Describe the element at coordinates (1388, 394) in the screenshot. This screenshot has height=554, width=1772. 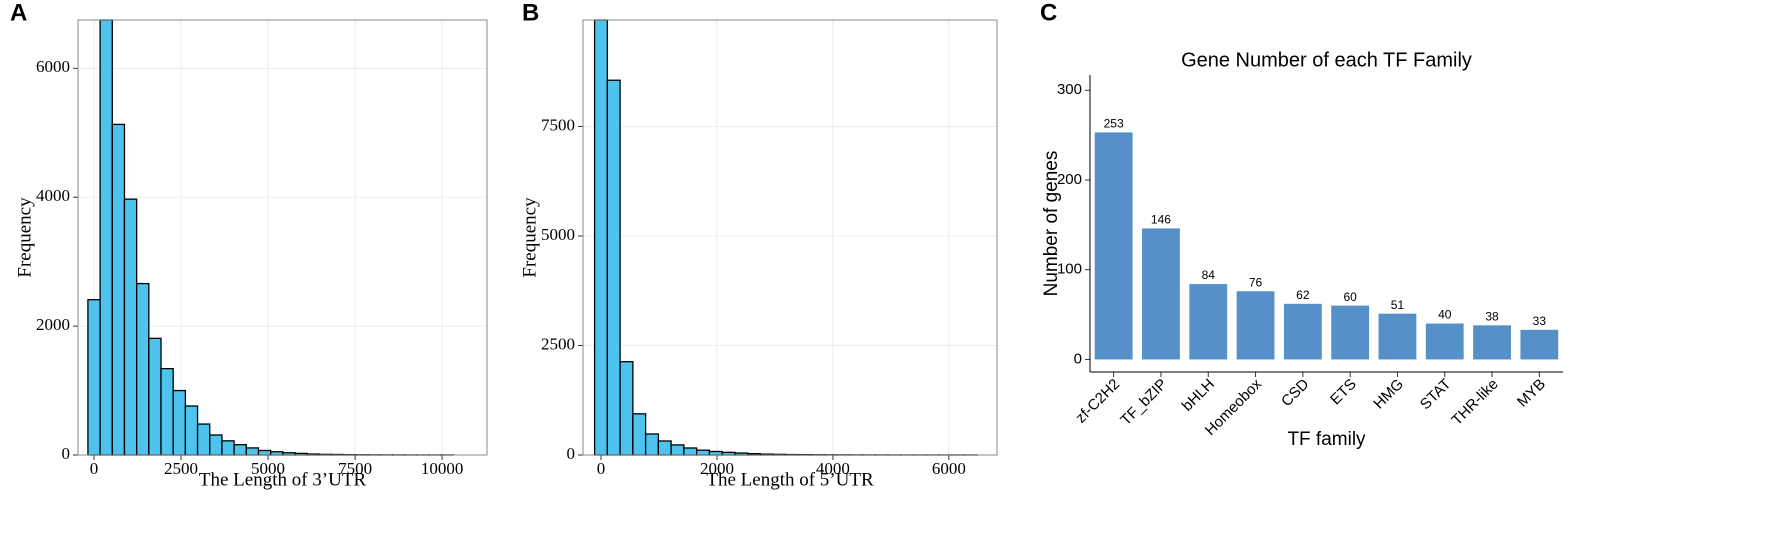
I see `x-tick-label: HMG` at that location.